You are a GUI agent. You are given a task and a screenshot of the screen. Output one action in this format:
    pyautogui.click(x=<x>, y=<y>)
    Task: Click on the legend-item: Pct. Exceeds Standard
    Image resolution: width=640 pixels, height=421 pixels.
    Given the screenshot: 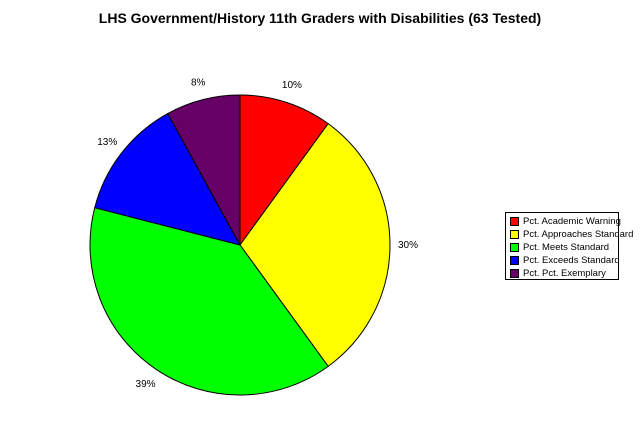 What is the action you would take?
    pyautogui.click(x=565, y=260)
    